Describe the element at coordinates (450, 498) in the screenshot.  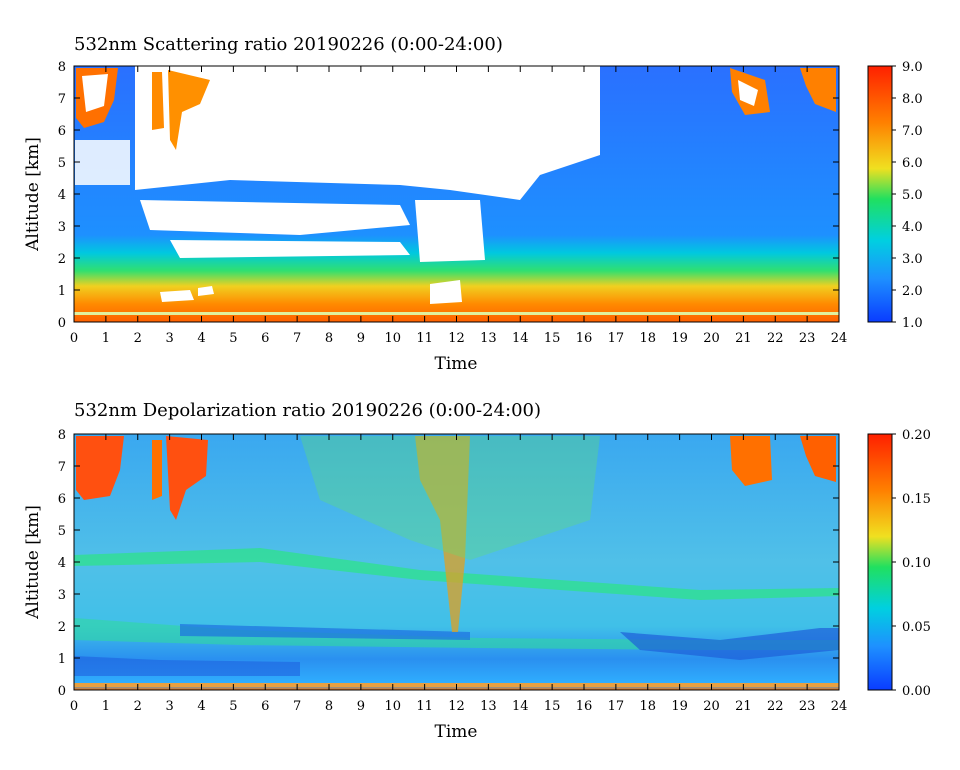
I see `panel-2-noise-region` at that location.